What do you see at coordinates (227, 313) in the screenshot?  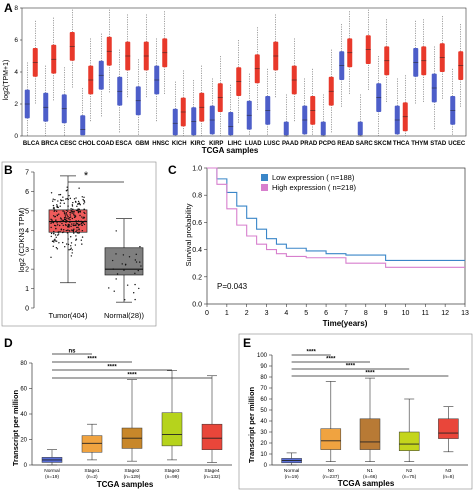 I see `panel-c-xtick-label: 1` at bounding box center [227, 313].